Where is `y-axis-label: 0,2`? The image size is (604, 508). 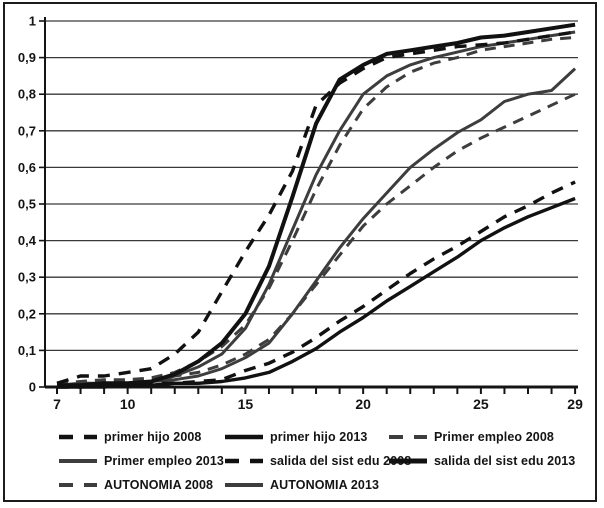 y-axis-label: 0,2 is located at coordinates (27, 313).